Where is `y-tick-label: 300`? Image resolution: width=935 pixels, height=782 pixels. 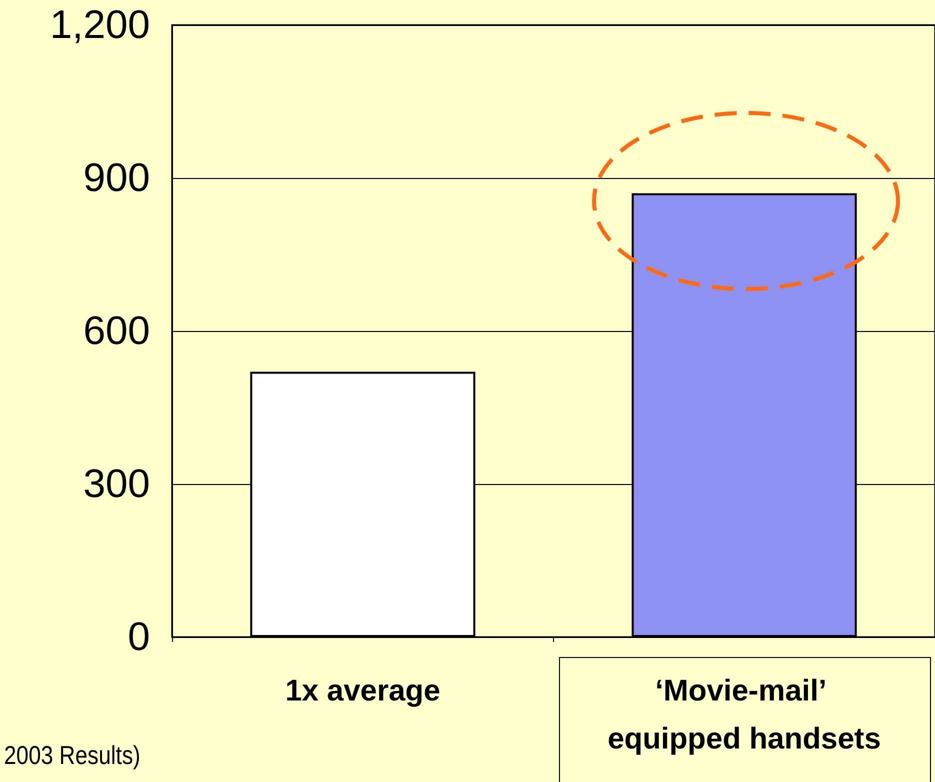 y-tick-label: 300 is located at coordinates (116, 484).